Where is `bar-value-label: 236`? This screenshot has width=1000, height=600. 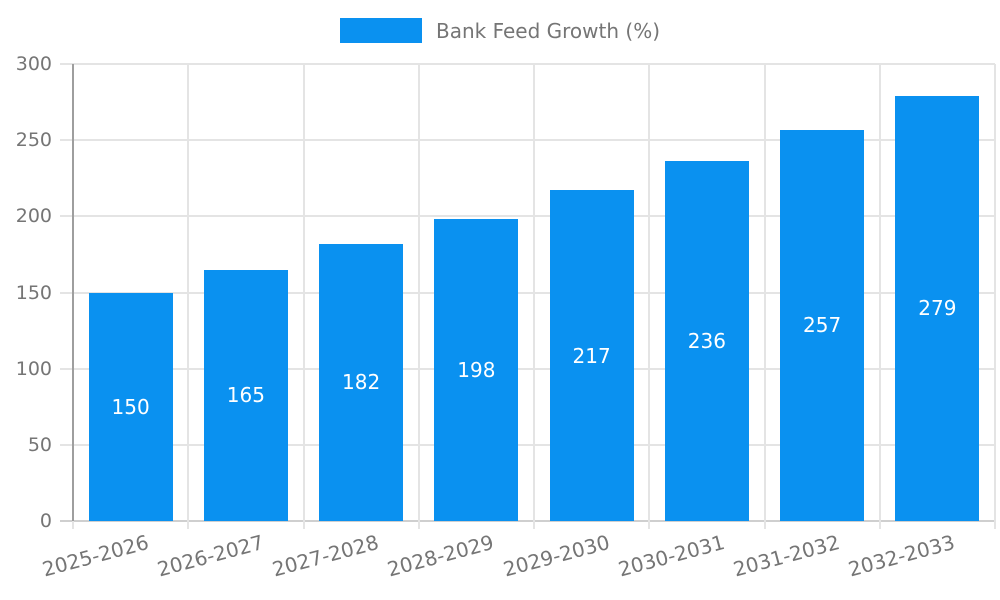 bar-value-label: 236 is located at coordinates (706, 341).